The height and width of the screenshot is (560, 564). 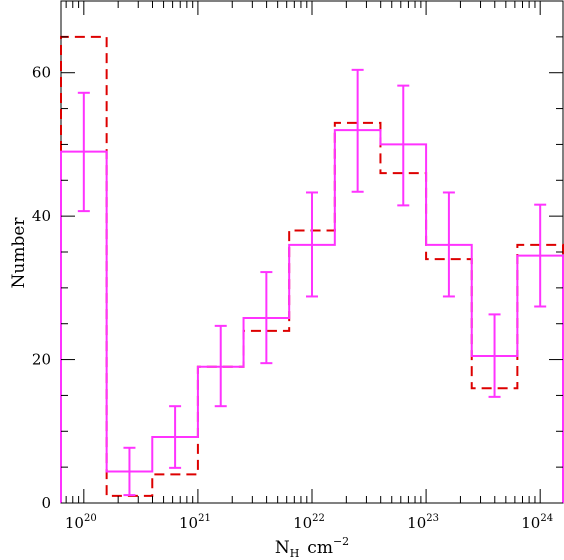 I want to click on y-axis-label: Number, so click(x=19, y=253).